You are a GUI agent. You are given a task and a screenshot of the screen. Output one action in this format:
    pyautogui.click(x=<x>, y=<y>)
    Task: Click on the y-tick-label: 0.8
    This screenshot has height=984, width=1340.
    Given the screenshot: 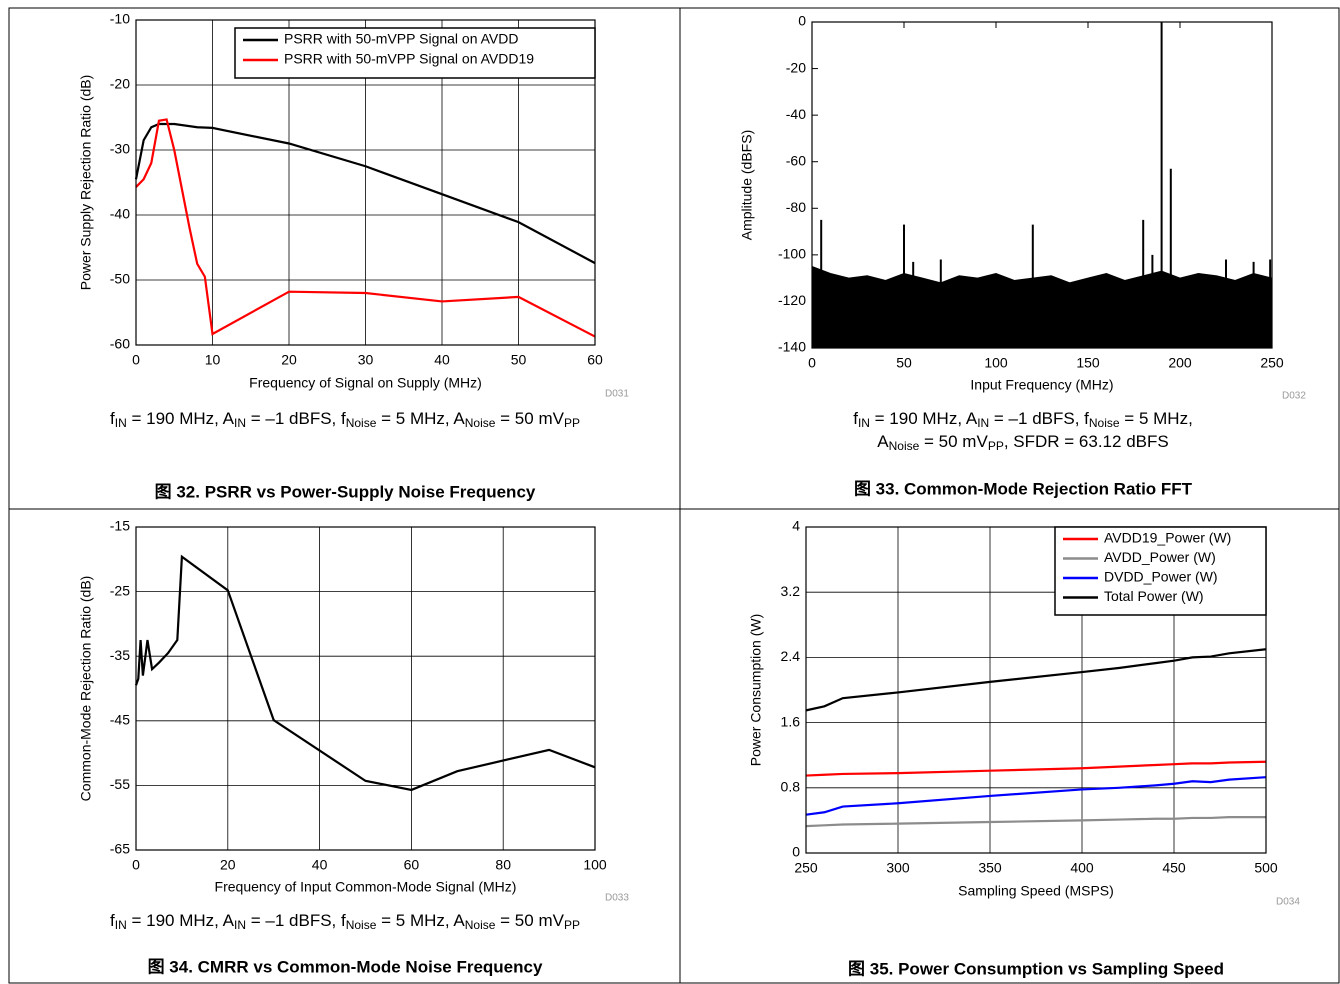 What is the action you would take?
    pyautogui.click(x=791, y=787)
    